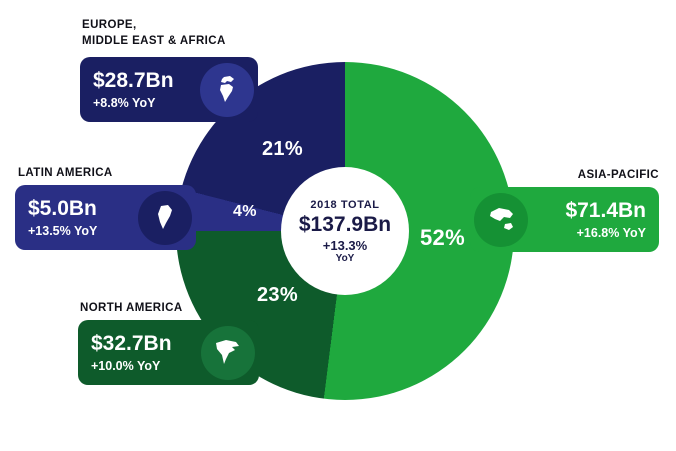  What do you see at coordinates (154, 33) in the screenshot?
I see `region-heading-emea: EUROPE, MIDDLE EAST & AFRICA` at bounding box center [154, 33].